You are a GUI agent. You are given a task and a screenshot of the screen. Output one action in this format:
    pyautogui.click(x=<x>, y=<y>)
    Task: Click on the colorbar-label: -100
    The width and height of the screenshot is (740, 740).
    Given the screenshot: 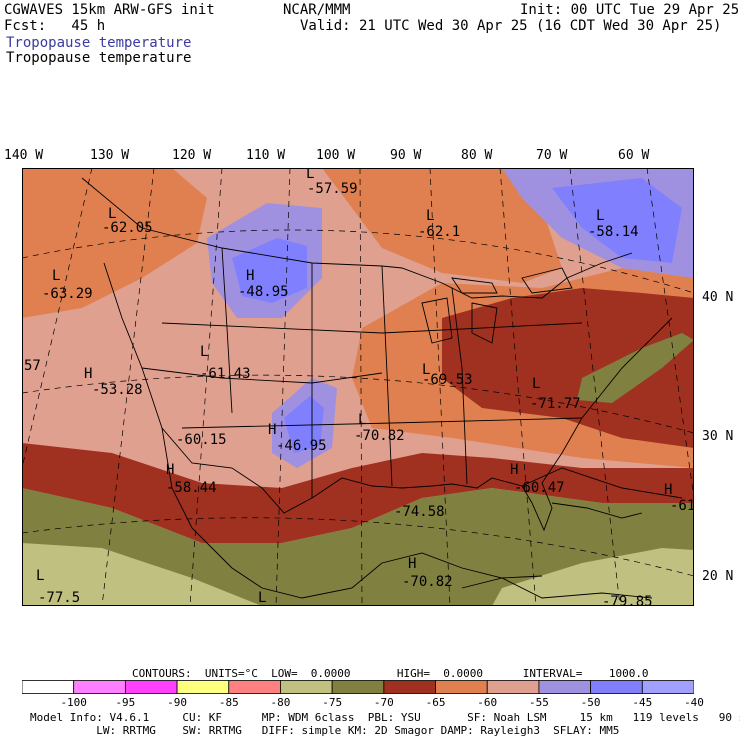 What is the action you would take?
    pyautogui.click(x=73, y=702)
    